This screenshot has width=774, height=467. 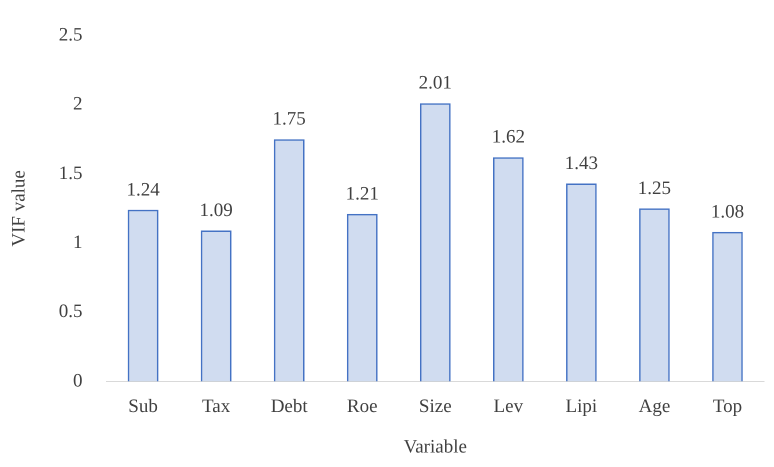 What do you see at coordinates (727, 406) in the screenshot?
I see `x-tick-label: Top` at bounding box center [727, 406].